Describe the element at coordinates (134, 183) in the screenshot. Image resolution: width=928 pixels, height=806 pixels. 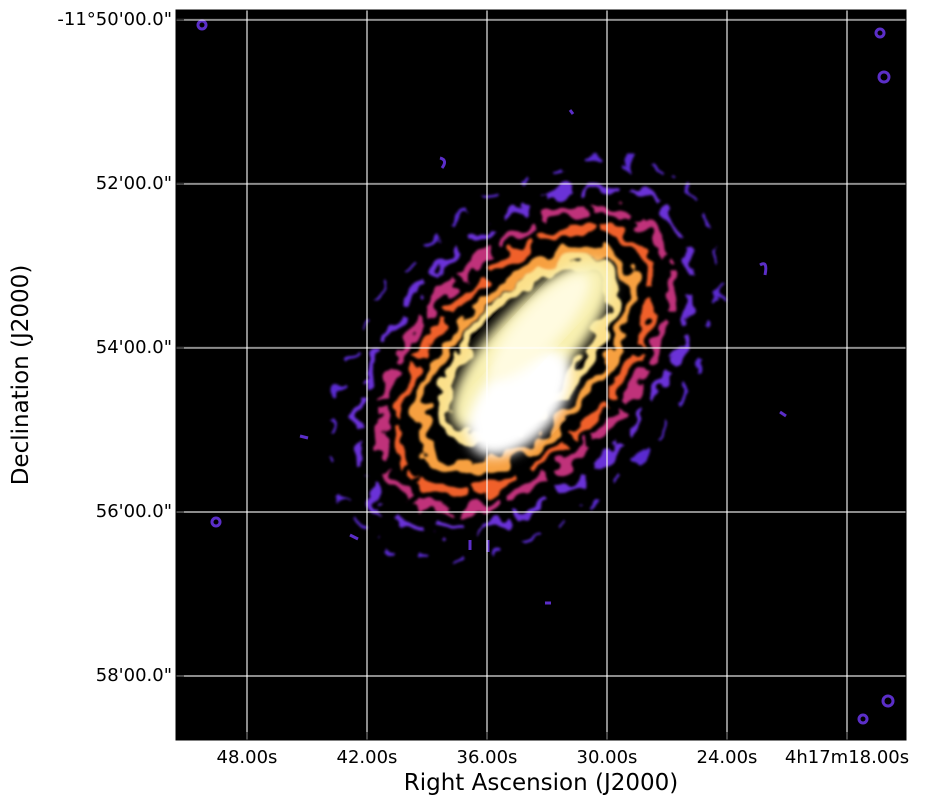
I see `y-tick-label: 52'00.0"` at that location.